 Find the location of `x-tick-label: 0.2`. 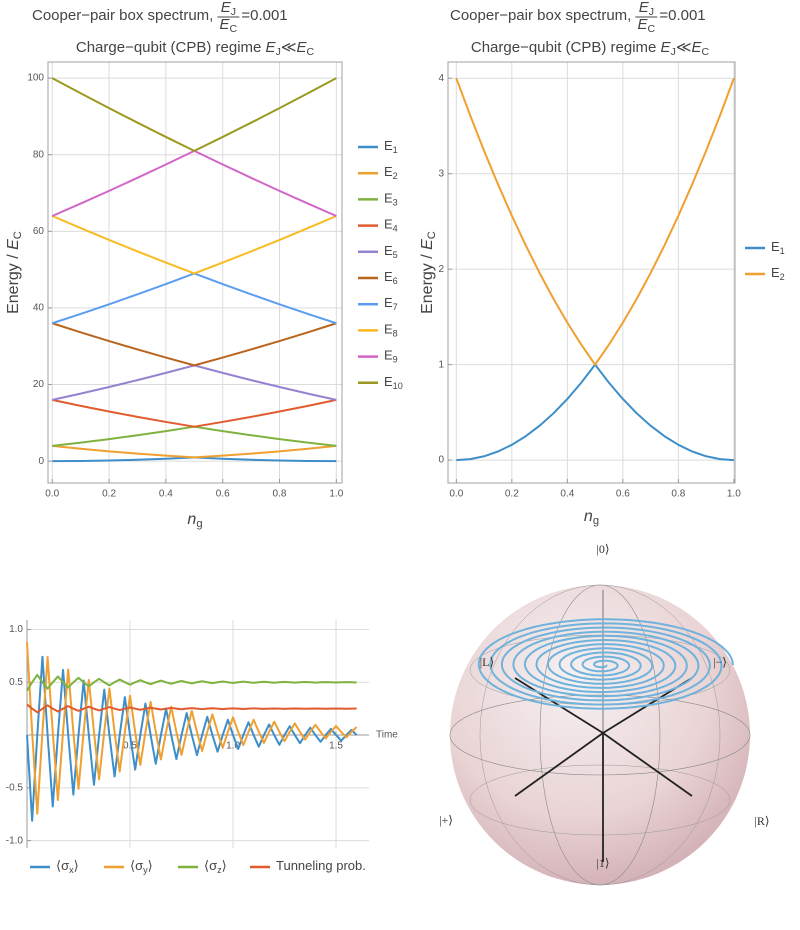

x-tick-label: 0.2 is located at coordinates (512, 494).